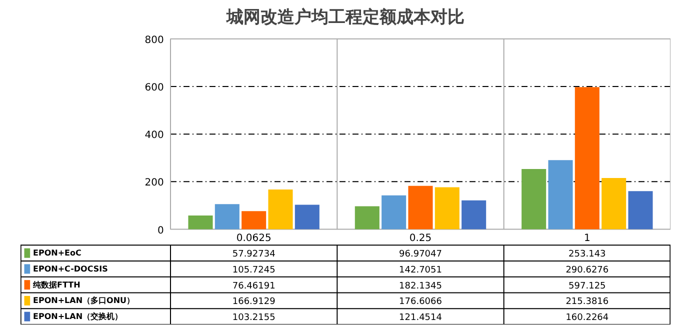 This screenshot has width=696, height=332. Describe the element at coordinates (254, 238) in the screenshot. I see `x-tick-label: 0.0625` at that location.